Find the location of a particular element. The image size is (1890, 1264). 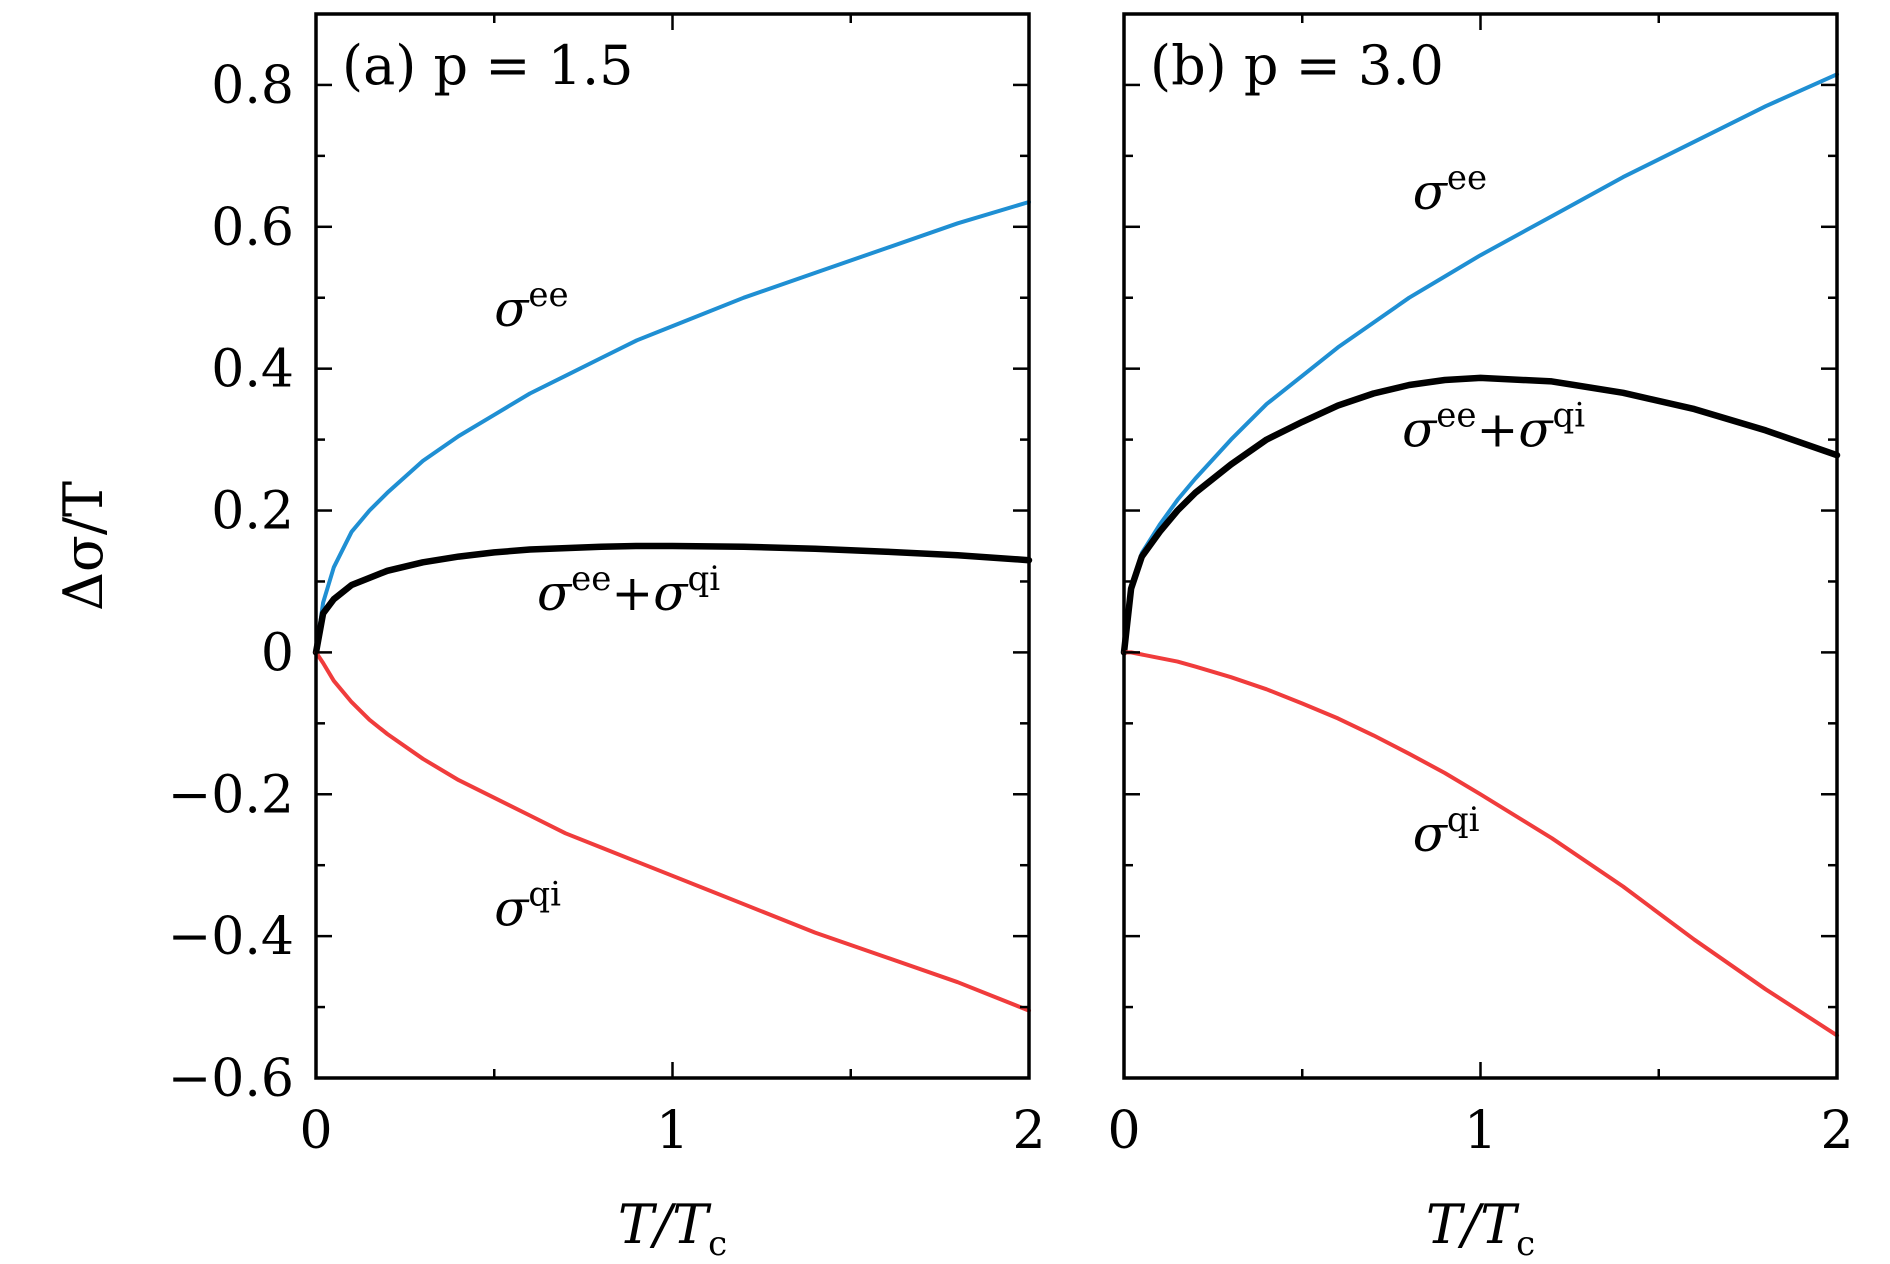

y-tick-label: 0.8 is located at coordinates (252, 86).